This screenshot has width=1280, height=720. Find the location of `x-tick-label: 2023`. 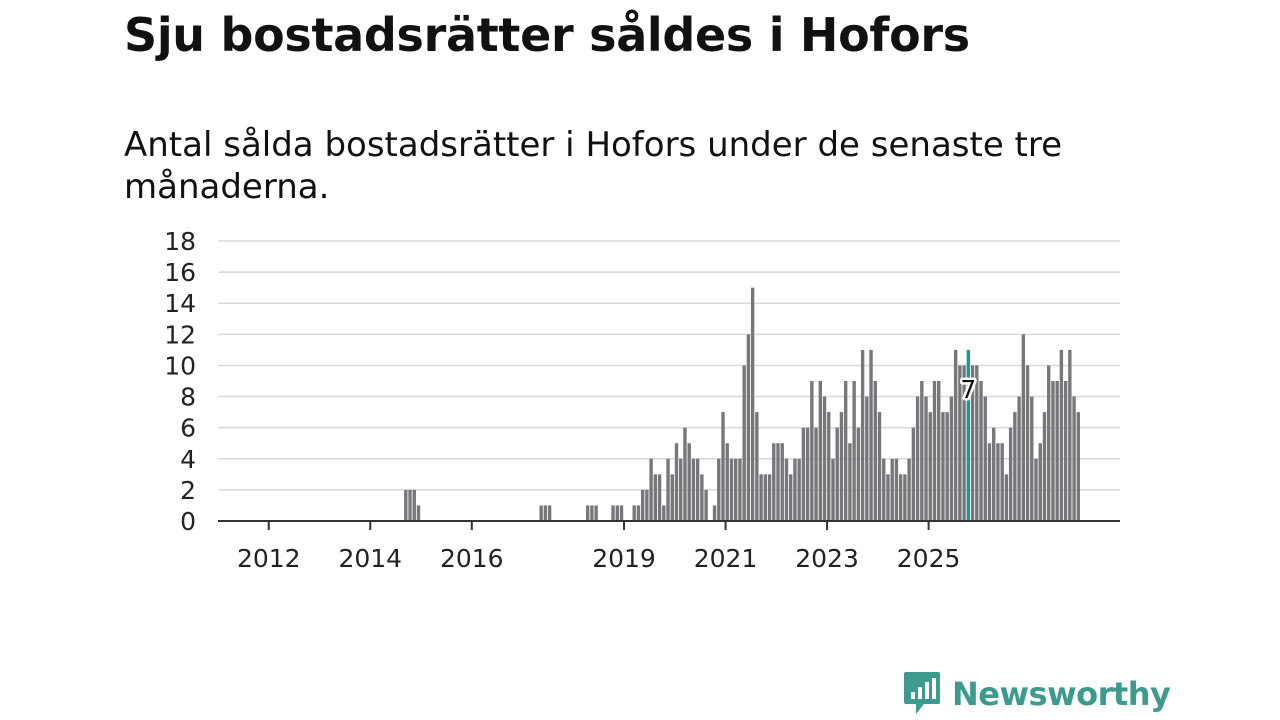

x-tick-label: 2023 is located at coordinates (827, 558).